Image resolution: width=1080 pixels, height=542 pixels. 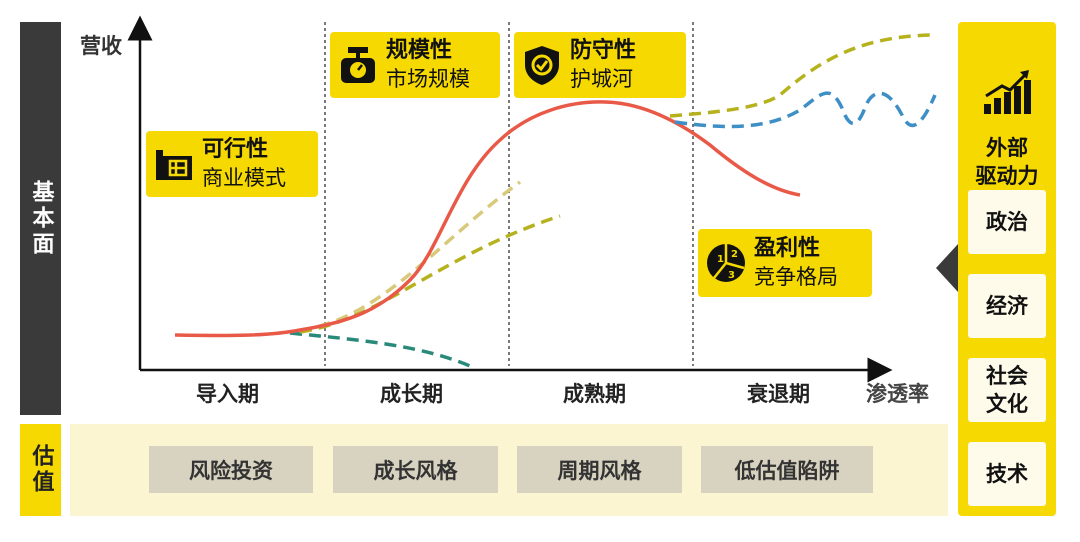 I want to click on card-title: 规模性, so click(x=419, y=50).